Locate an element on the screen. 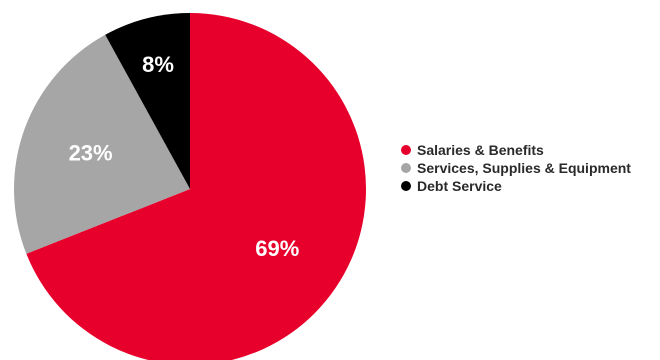 This screenshot has height=360, width=660. pie-slice-debt is located at coordinates (147, 101).